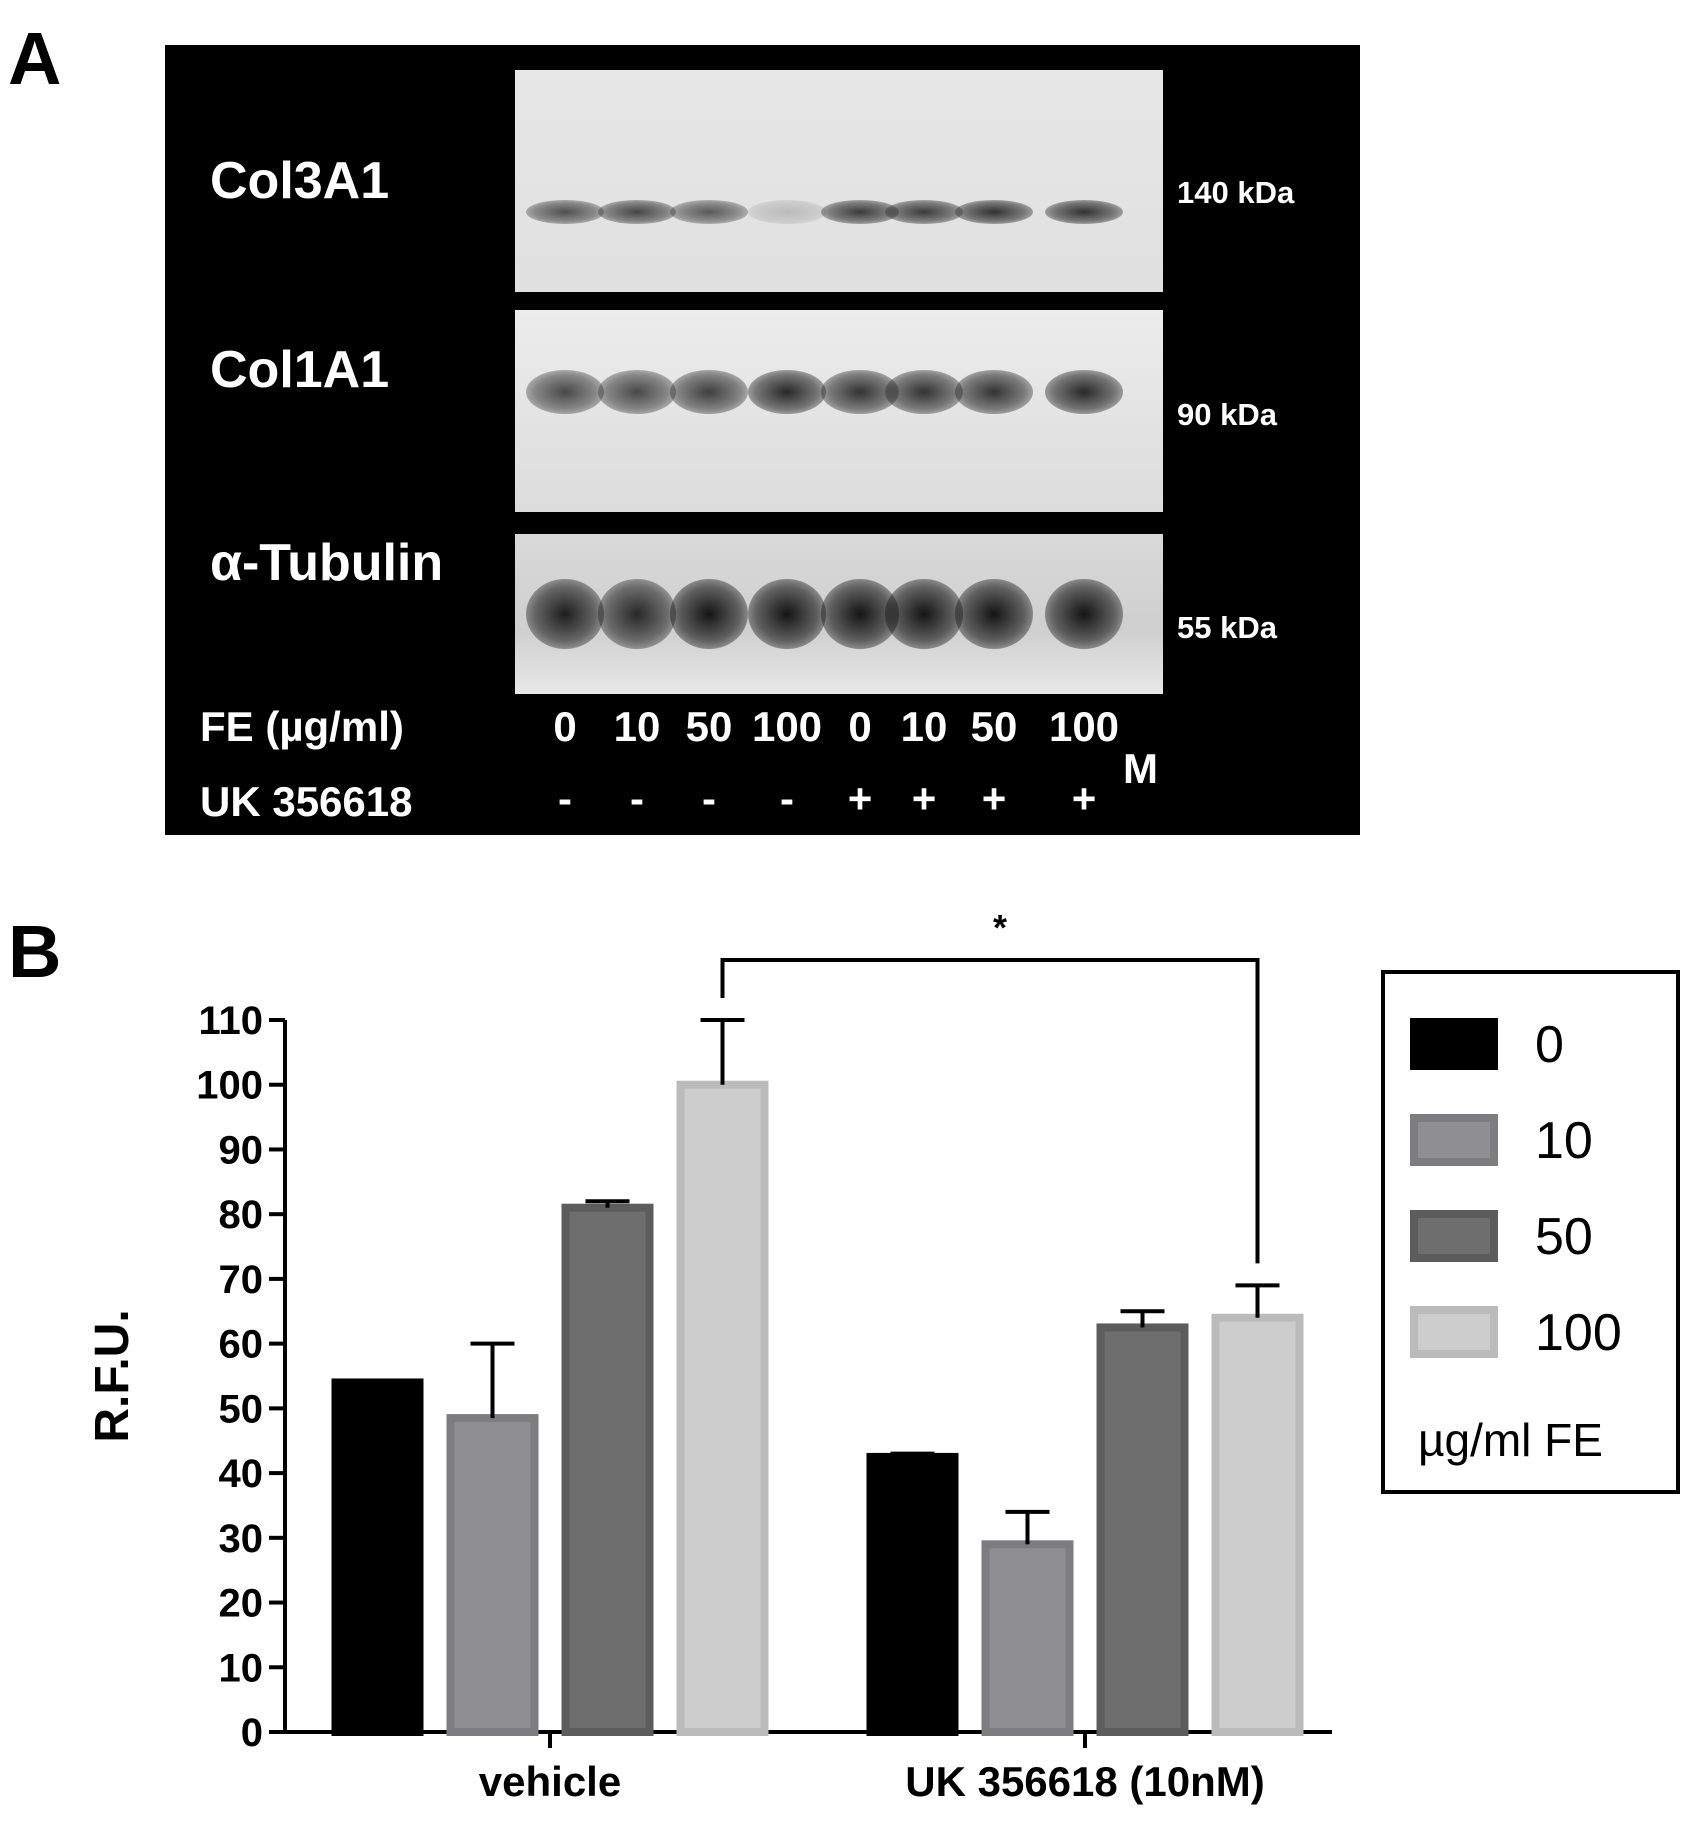 The height and width of the screenshot is (1831, 1693). Describe the element at coordinates (1140, 768) in the screenshot. I see `marker-label: M` at that location.